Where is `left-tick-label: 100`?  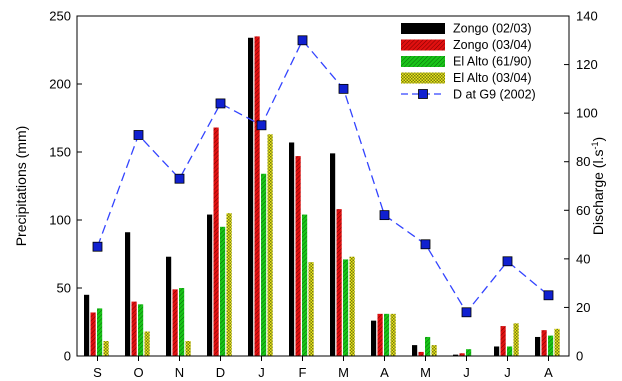
left-tick-label: 100 is located at coordinates (60, 220).